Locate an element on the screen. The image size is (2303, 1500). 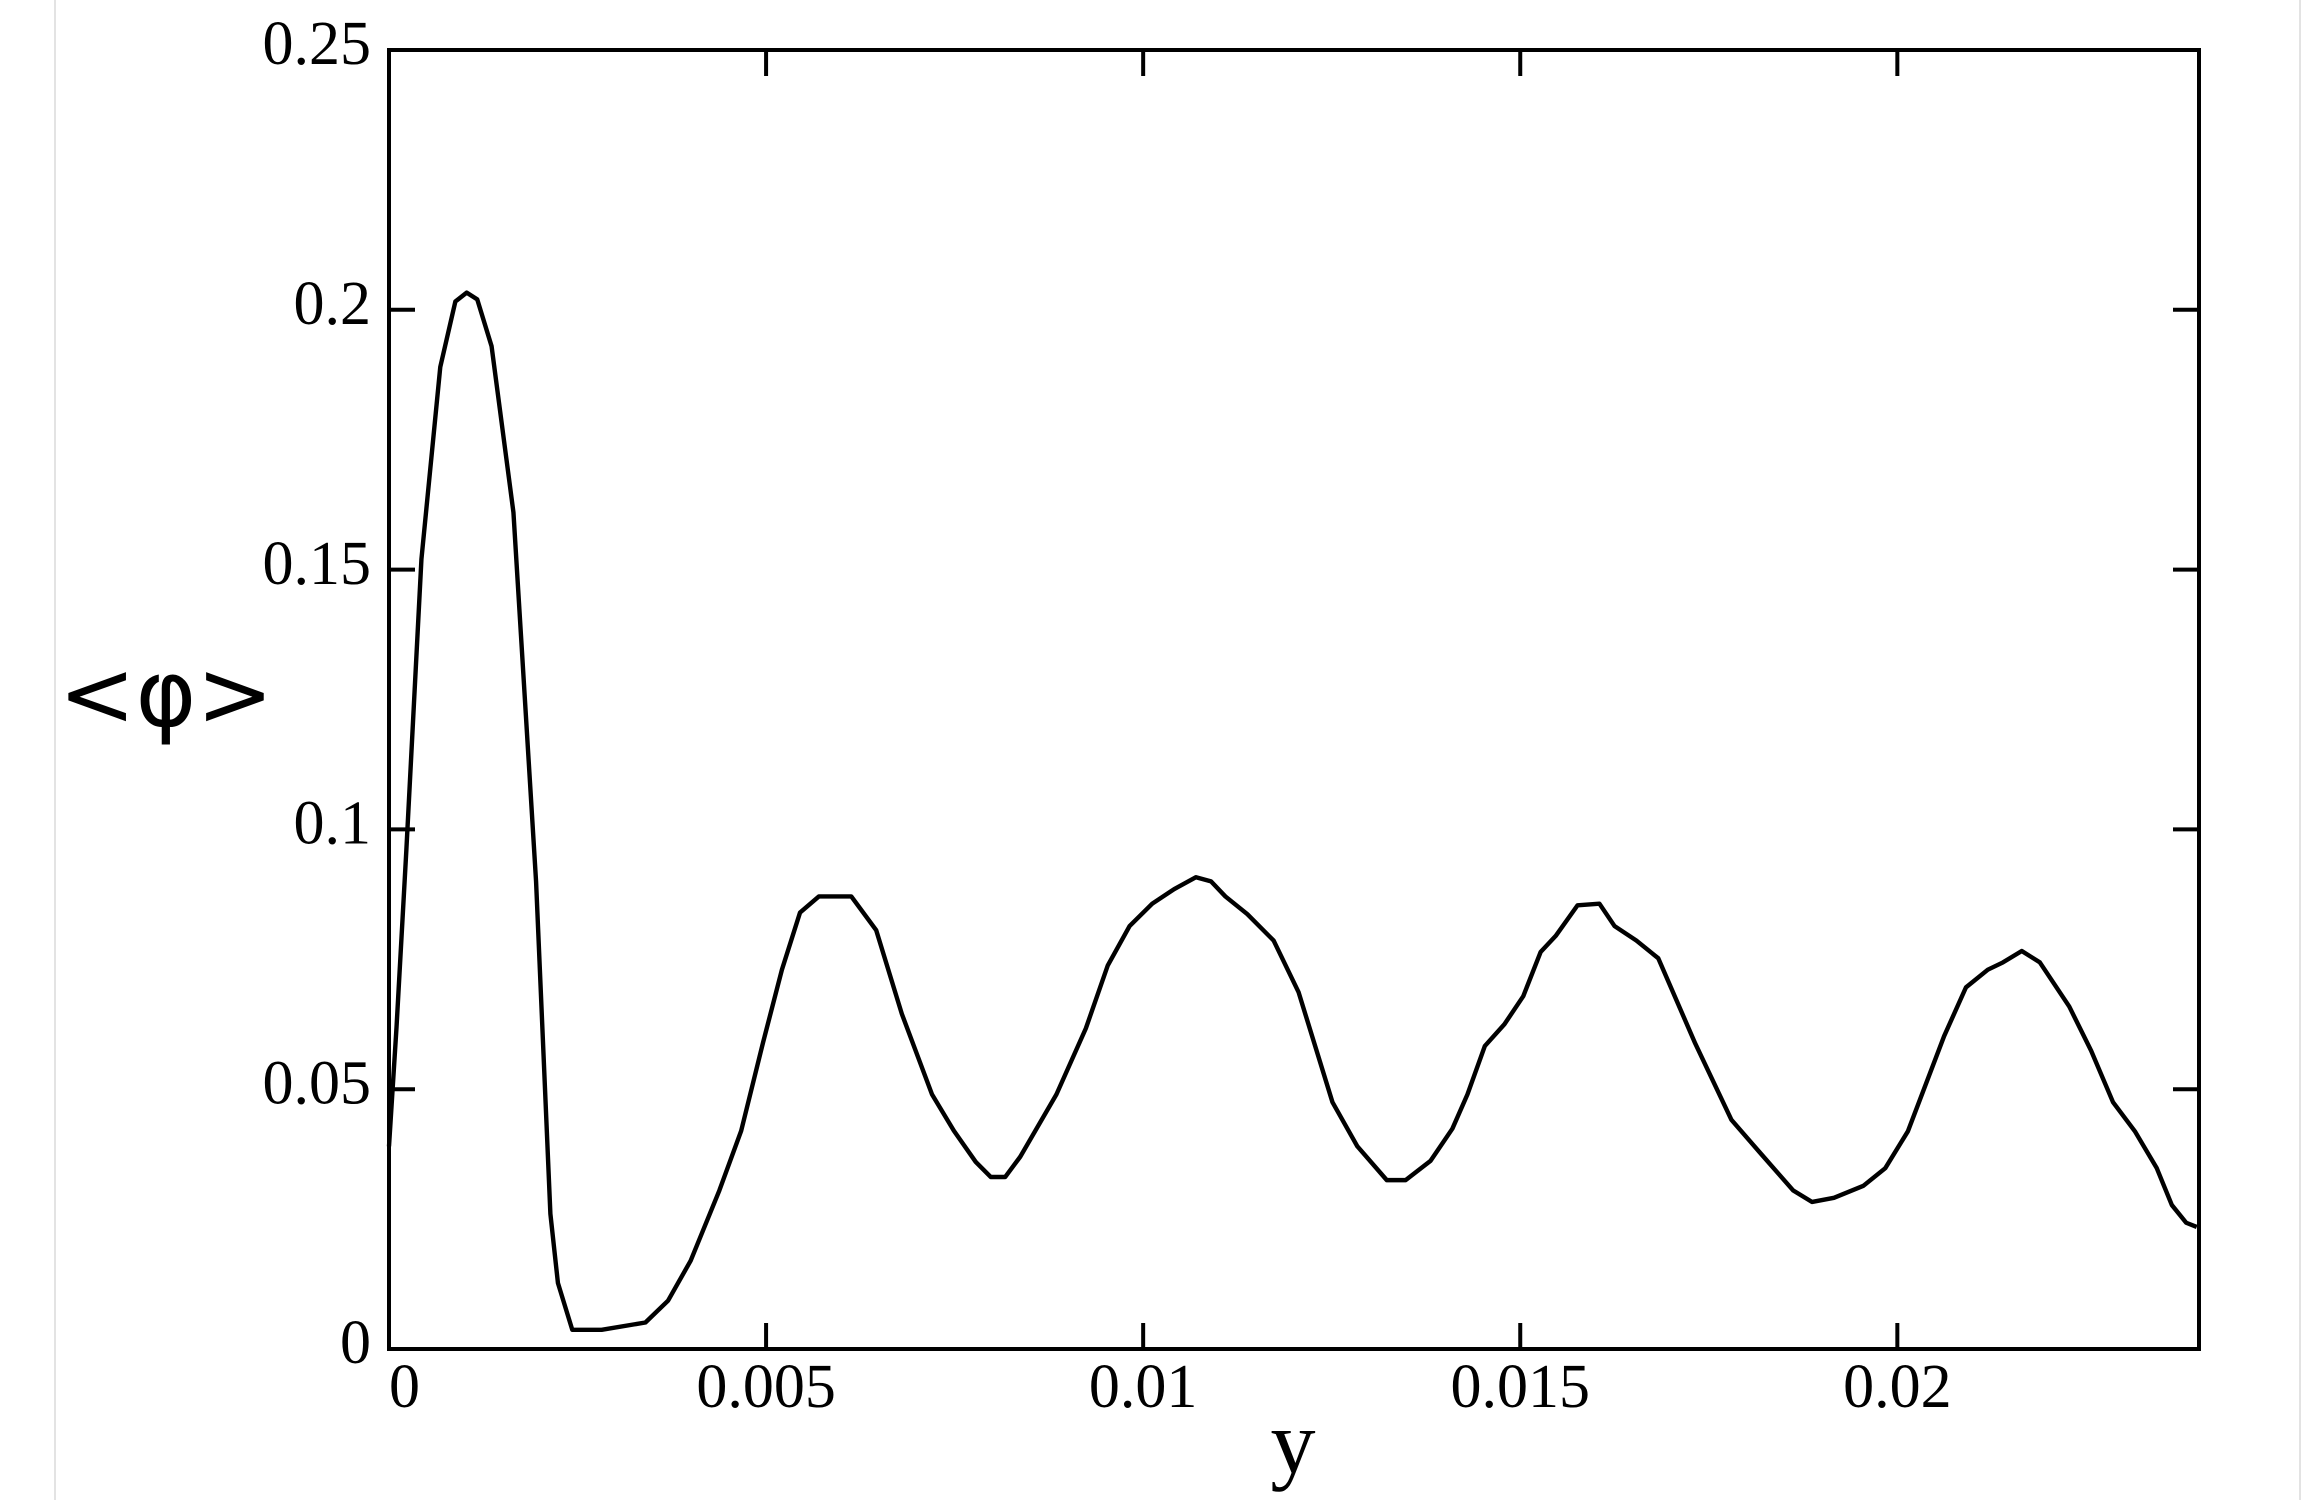
x-tick-label: 0 is located at coordinates (404, 1387).